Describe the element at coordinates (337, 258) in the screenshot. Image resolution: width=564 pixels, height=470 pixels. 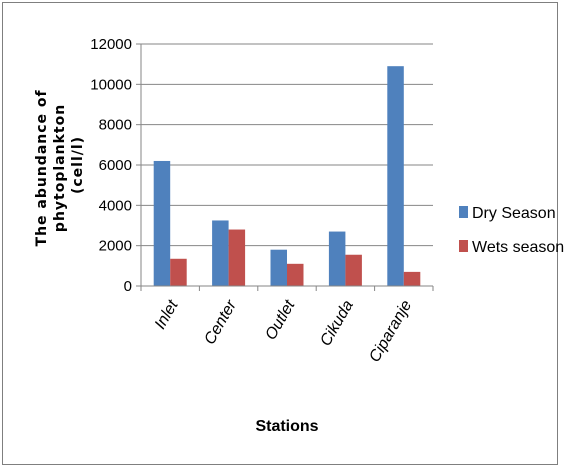
I see `bar-cikuda-dry` at that location.